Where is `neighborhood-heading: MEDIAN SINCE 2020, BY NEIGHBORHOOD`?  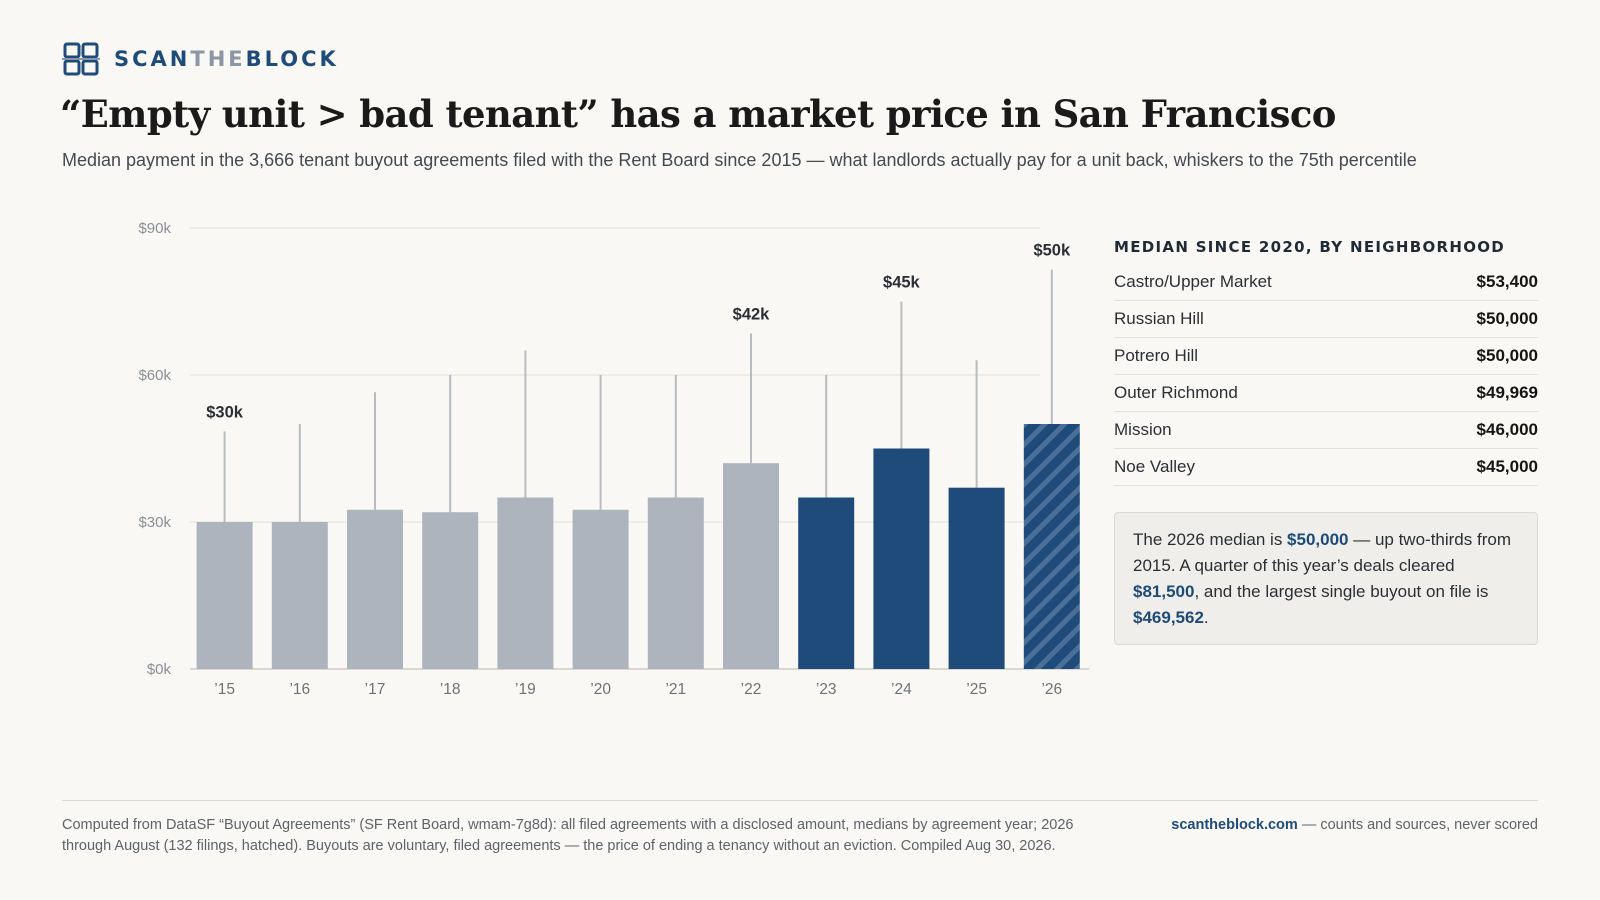
neighborhood-heading: MEDIAN SINCE 2020, BY NEIGHBORHOOD is located at coordinates (1310, 247).